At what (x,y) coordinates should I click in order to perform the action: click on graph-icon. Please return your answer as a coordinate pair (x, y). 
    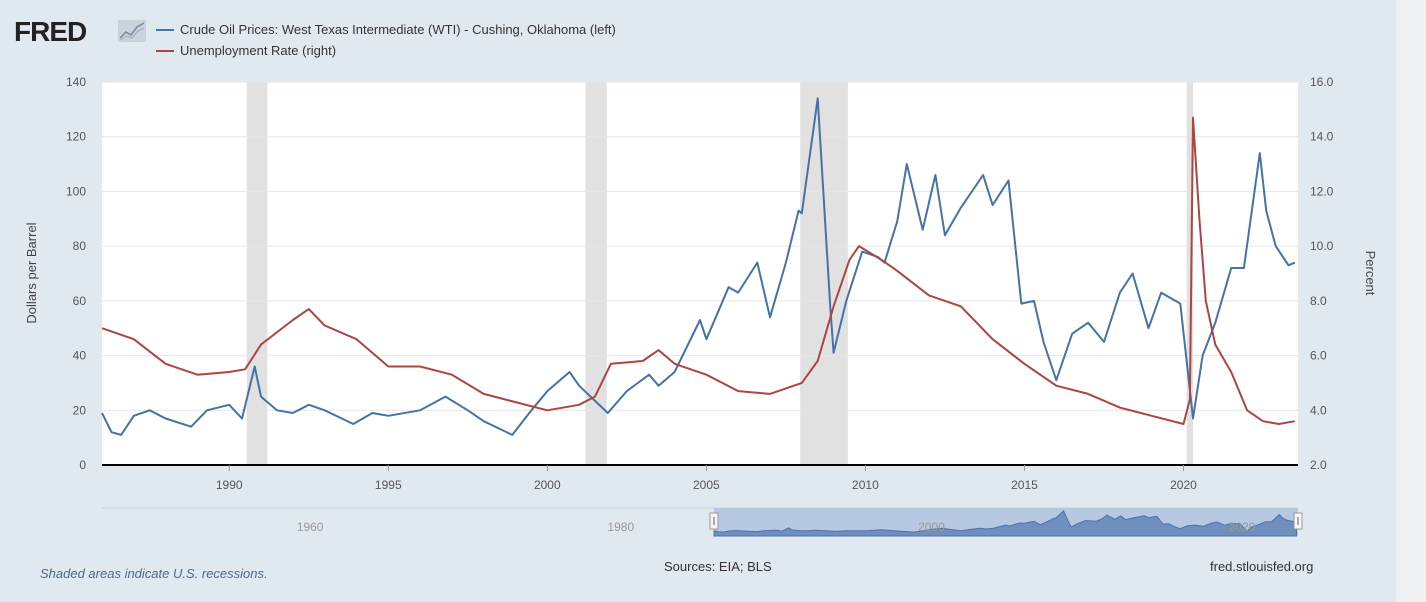
    Looking at the image, I should click on (132, 31).